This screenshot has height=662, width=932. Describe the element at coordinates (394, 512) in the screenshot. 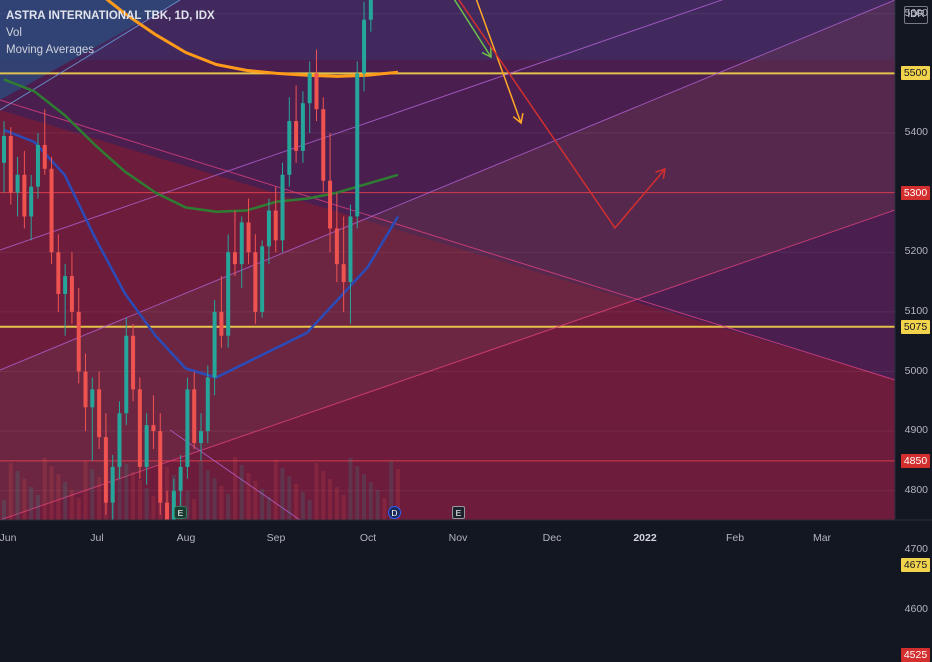

I see `dividend-marker-icon: D` at that location.